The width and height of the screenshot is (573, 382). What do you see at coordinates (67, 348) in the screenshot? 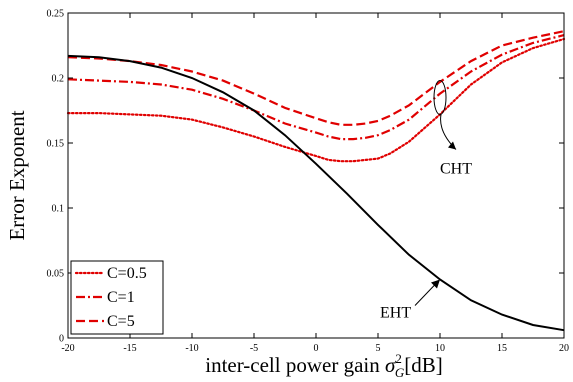
I see `x-tick-label: -20` at bounding box center [67, 348].